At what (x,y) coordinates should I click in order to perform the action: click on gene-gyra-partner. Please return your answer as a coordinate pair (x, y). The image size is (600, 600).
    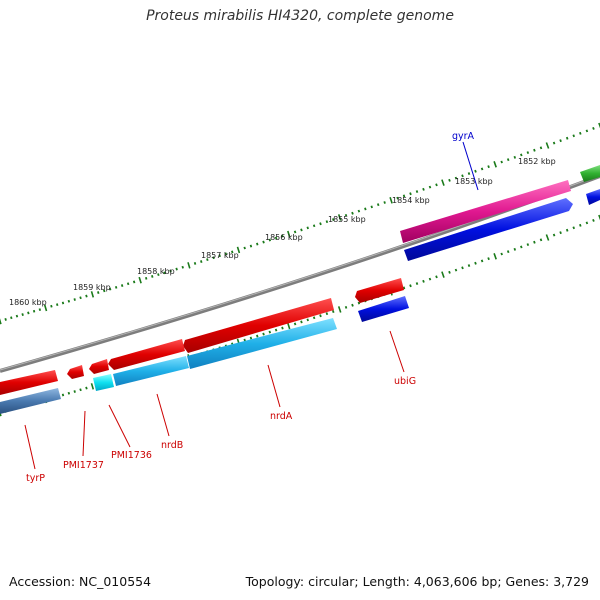
    Looking at the image, I should click on (488, 229).